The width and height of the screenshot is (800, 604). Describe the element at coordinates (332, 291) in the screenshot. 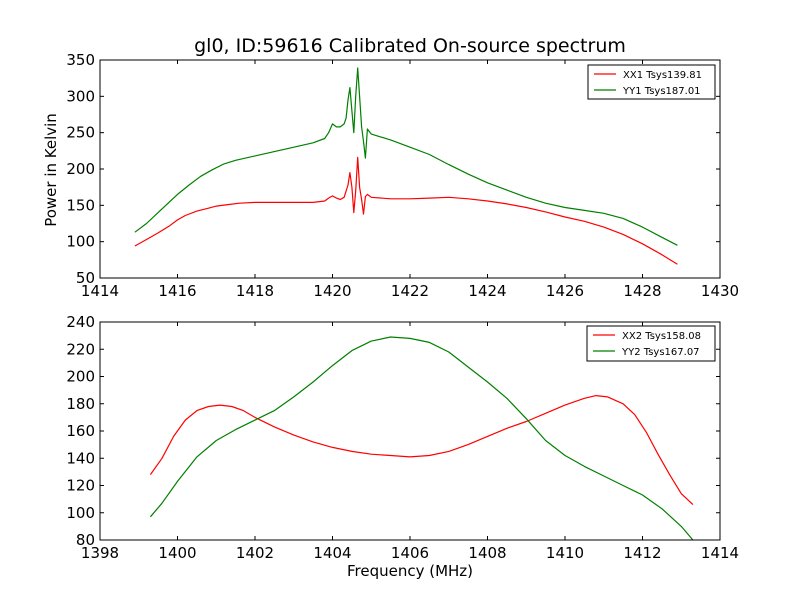

I see `x-tick-label: 1420` at that location.